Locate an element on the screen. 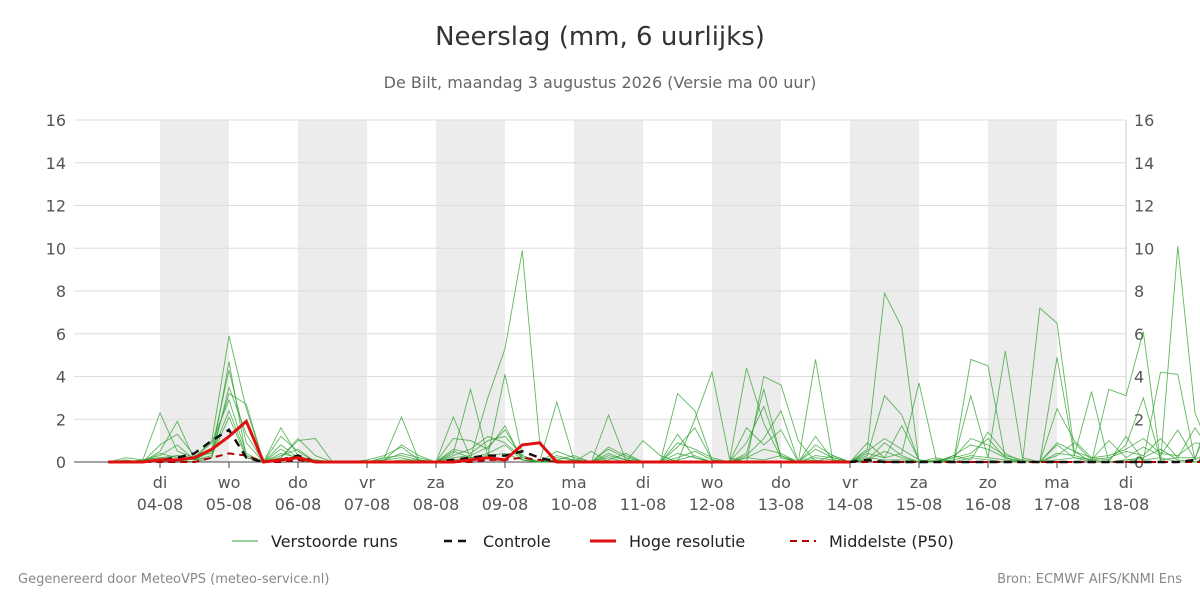 The image size is (1200, 600). y-axis-left: 0 2 4 6 8 10 12 14 16 is located at coordinates (56, 291).